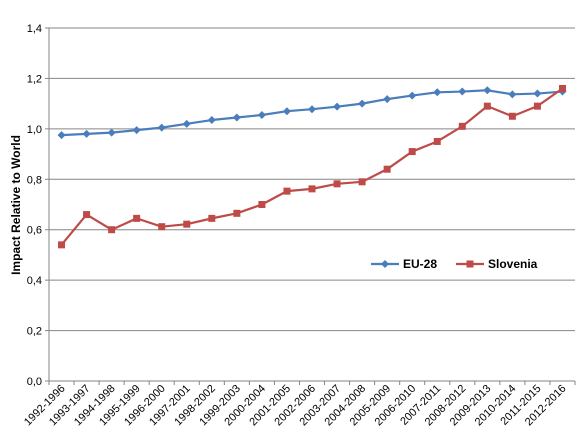  What do you see at coordinates (34, 29) in the screenshot?
I see `y-tick-label: 1,4` at bounding box center [34, 29].